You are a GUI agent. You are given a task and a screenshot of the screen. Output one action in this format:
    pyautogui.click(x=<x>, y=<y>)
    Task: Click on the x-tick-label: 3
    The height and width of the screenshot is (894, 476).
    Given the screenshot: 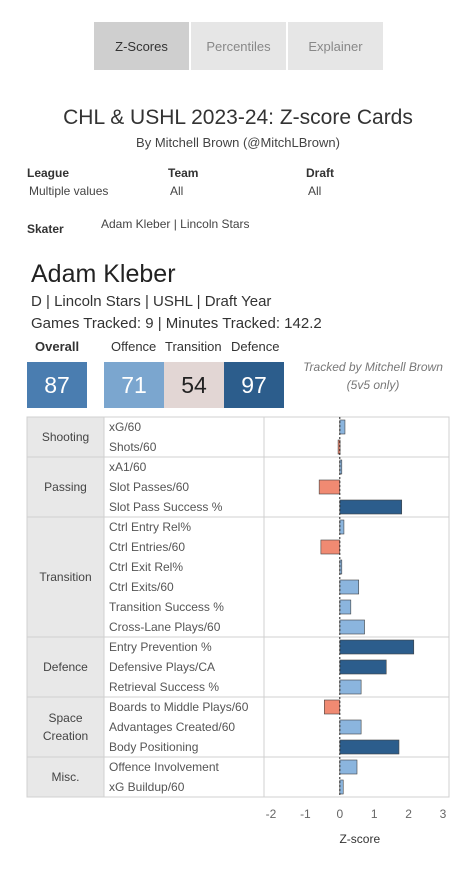 What is the action you would take?
    pyautogui.click(x=443, y=814)
    